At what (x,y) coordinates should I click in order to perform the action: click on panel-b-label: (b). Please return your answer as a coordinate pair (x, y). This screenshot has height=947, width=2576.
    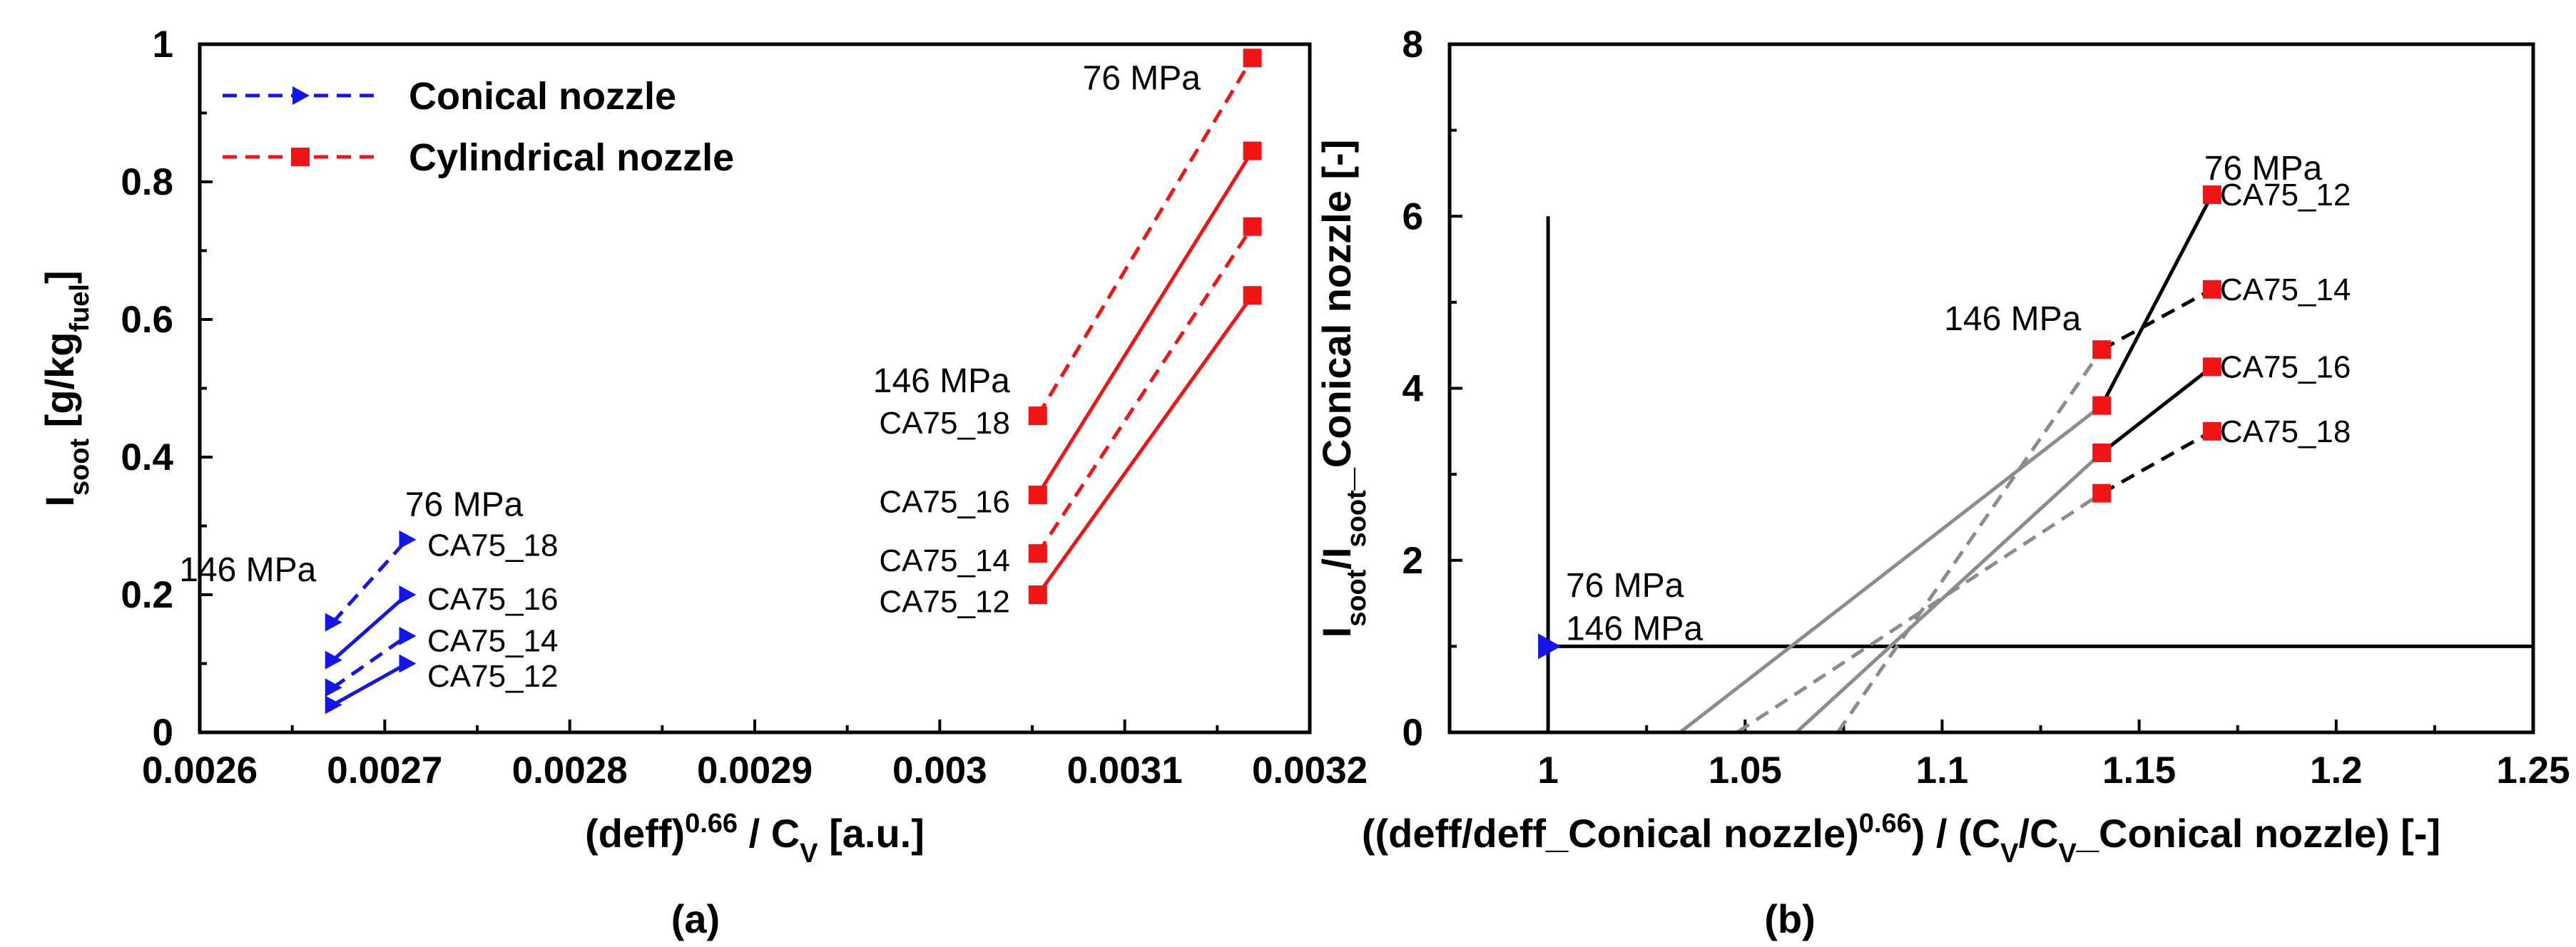
    Looking at the image, I should click on (1790, 918).